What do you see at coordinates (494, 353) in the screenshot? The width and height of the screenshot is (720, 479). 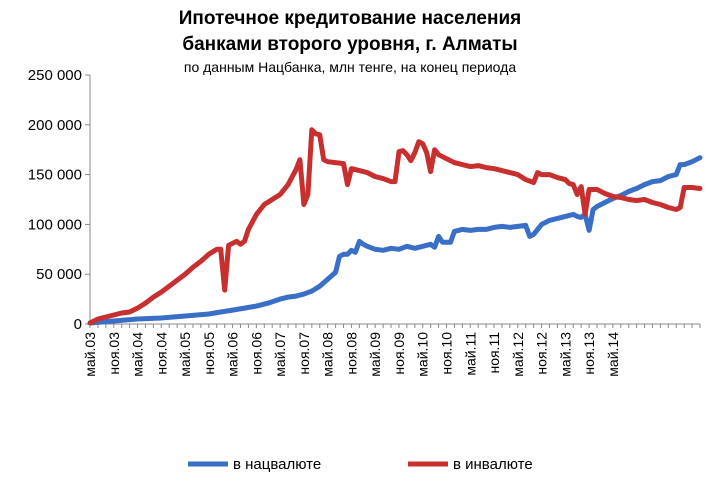 I see `x-tick-label: ноя.11` at bounding box center [494, 353].